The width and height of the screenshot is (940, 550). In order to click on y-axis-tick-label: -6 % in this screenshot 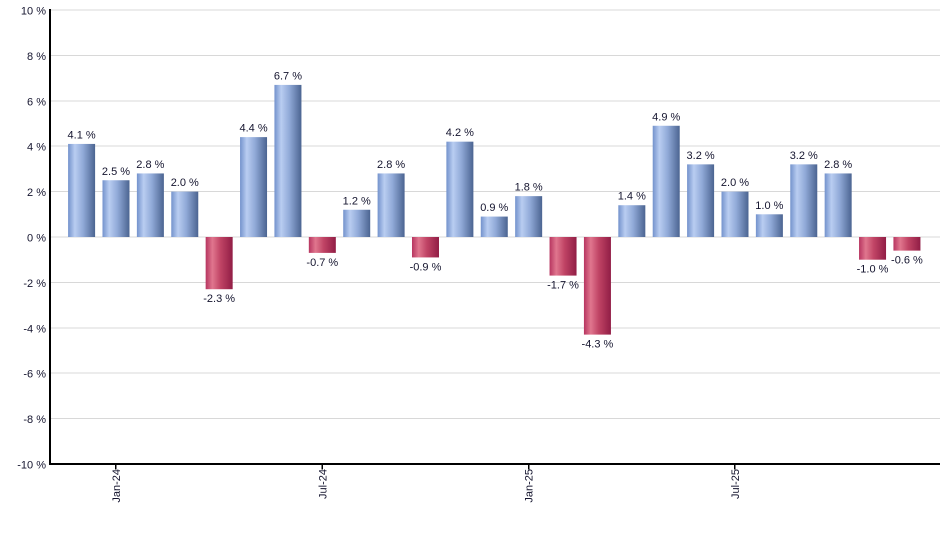, I will do `click(34, 375)`.